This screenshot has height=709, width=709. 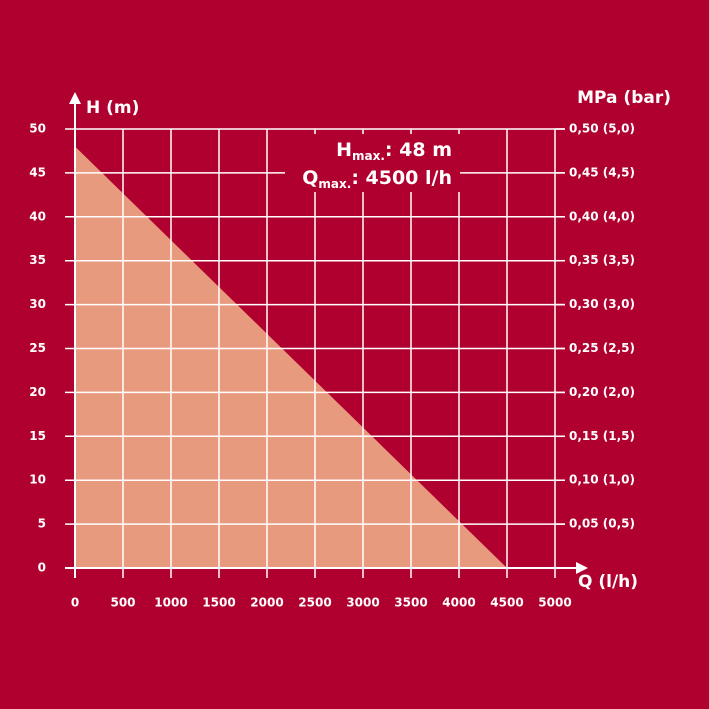 What do you see at coordinates (75, 603) in the screenshot?
I see `x-tick-label: 0` at bounding box center [75, 603].